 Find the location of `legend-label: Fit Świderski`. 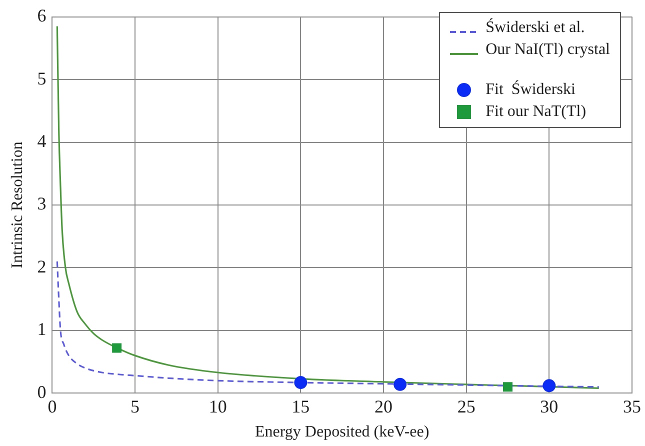

legend-label: Fit Świderski is located at coordinates (531, 90).